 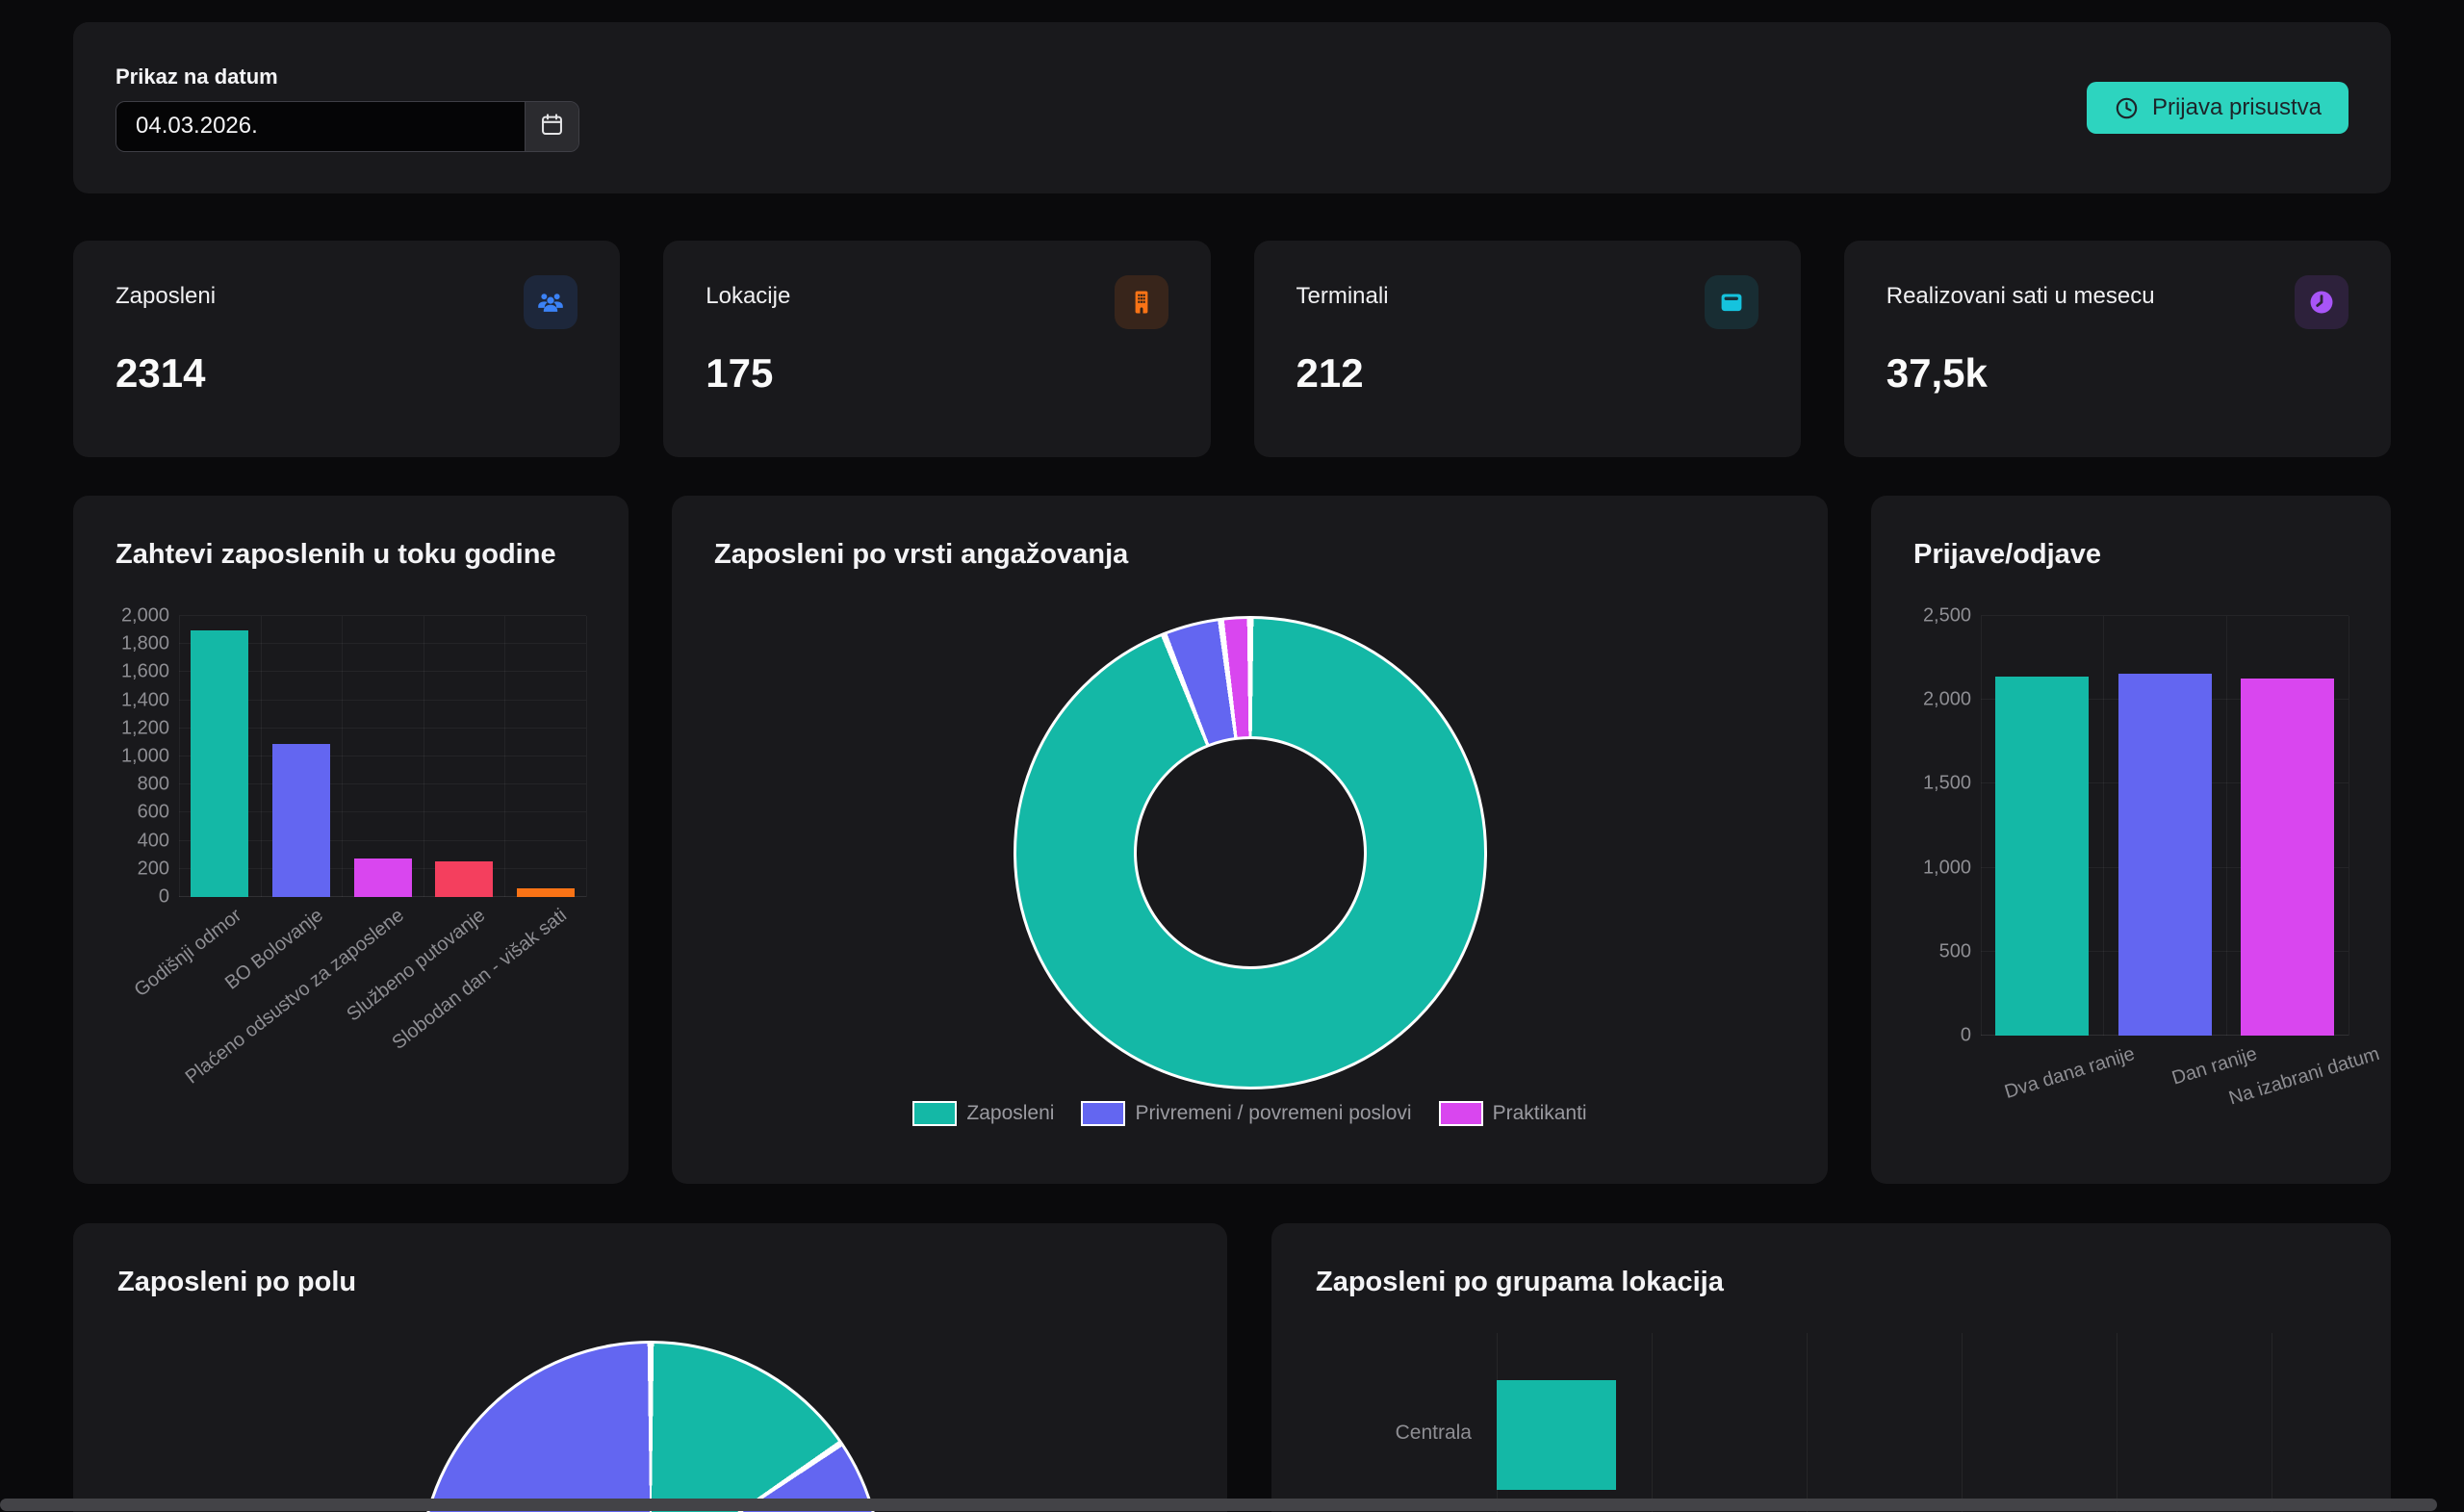 What do you see at coordinates (1527, 349) in the screenshot?
I see `stat-card-terminali: Terminali 212` at bounding box center [1527, 349].